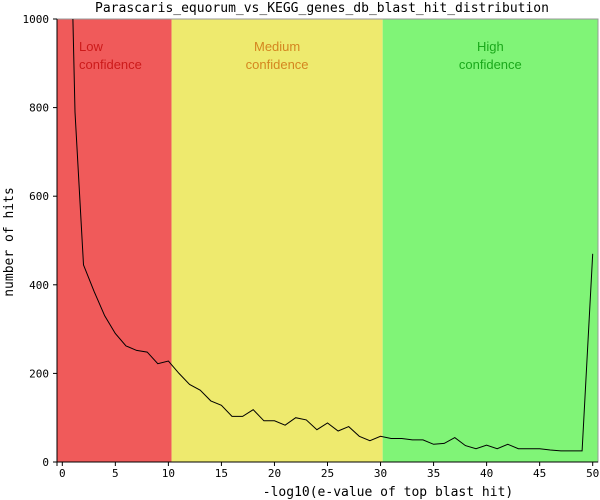 The height and width of the screenshot is (500, 600). Describe the element at coordinates (380, 473) in the screenshot. I see `x-tick-label: 30` at that location.